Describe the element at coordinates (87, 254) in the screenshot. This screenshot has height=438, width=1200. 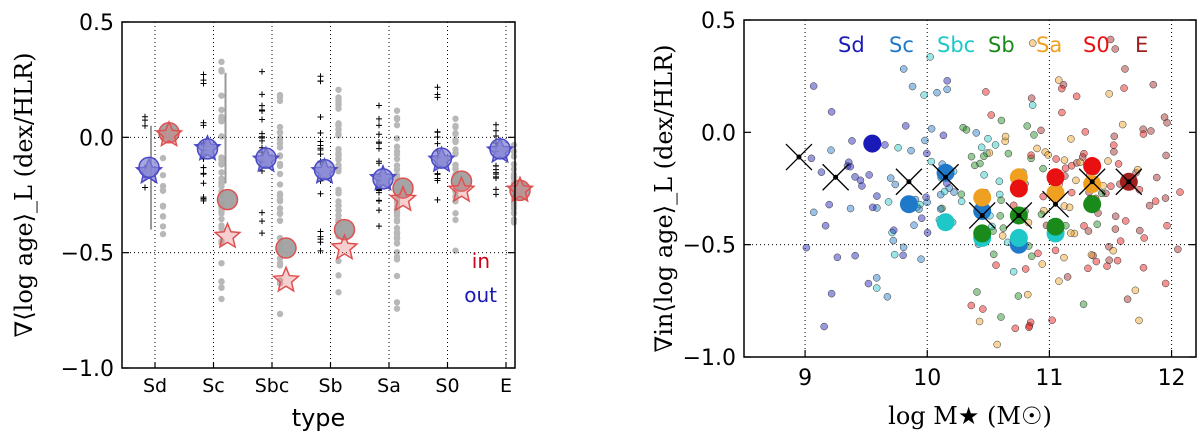
I see `y-tick-label: −0.5` at that location.